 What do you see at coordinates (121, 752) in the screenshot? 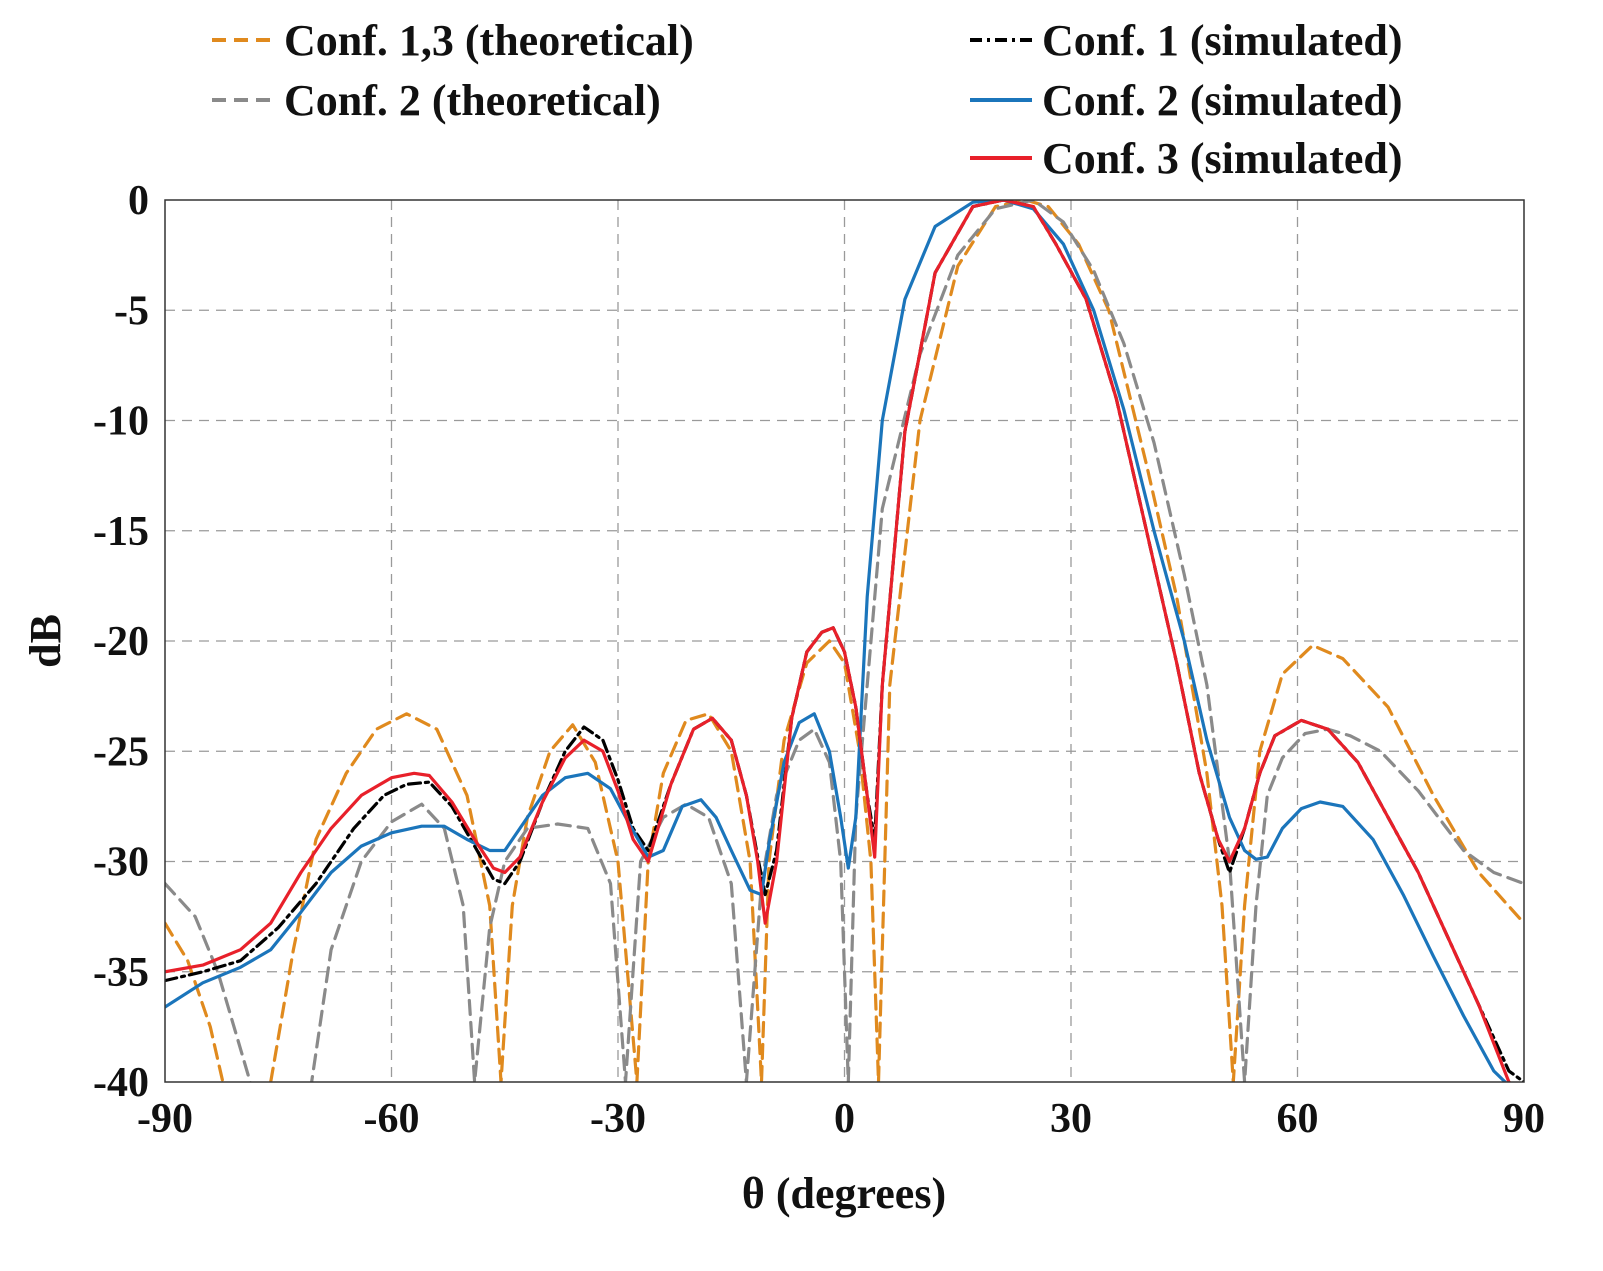
I see `y-tick-label: -25` at bounding box center [121, 752].